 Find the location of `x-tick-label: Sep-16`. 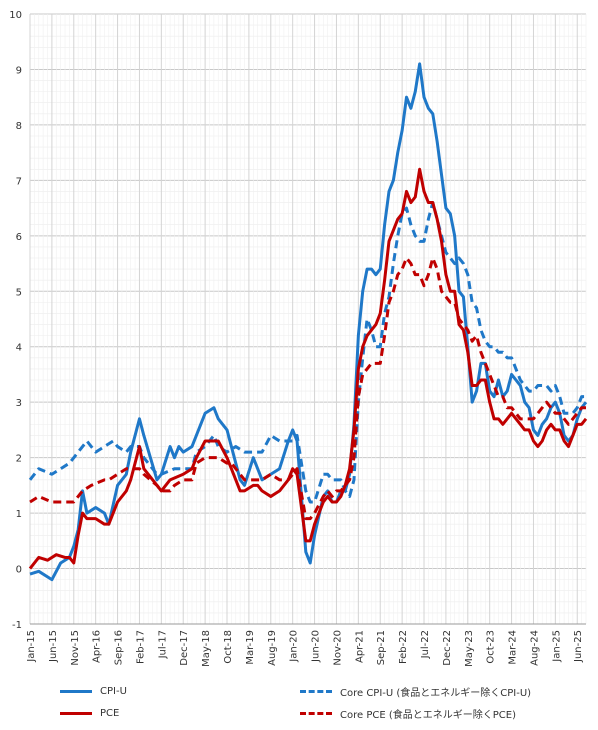

x-tick-label: Sep-16 is located at coordinates (119, 647).